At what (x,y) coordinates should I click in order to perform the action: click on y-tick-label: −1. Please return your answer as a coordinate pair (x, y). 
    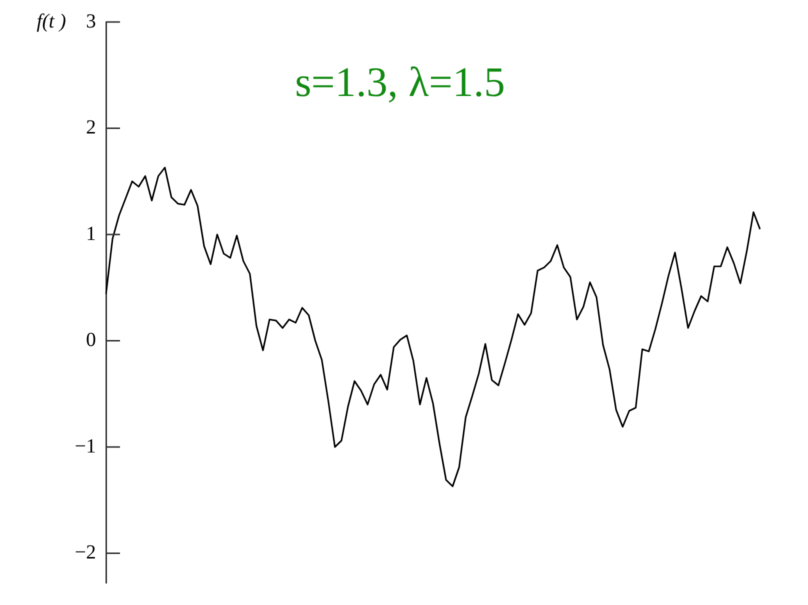
    Looking at the image, I should click on (85, 446).